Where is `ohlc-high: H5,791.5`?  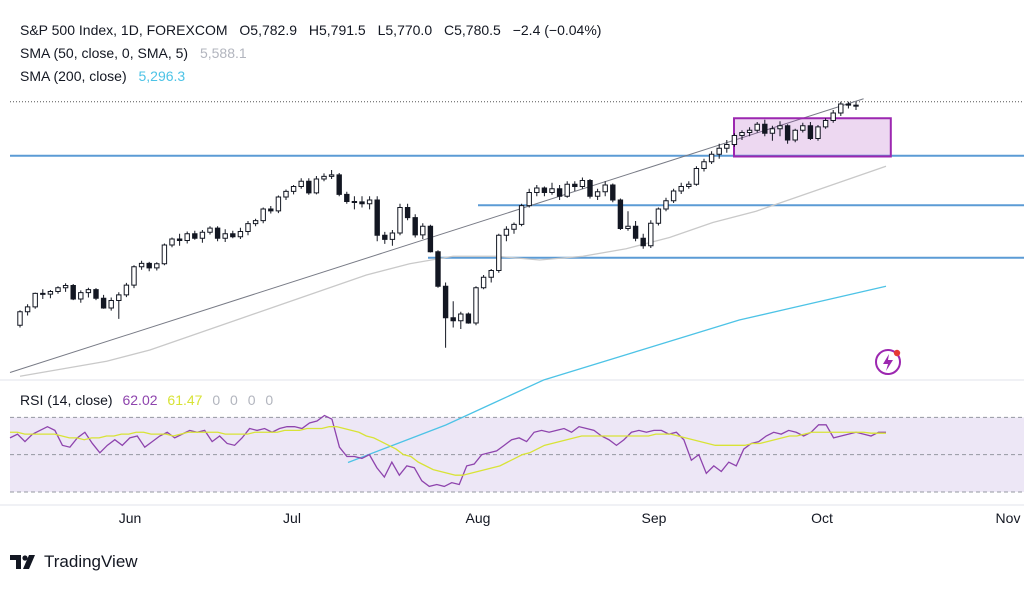 ohlc-high: H5,791.5 is located at coordinates (337, 30).